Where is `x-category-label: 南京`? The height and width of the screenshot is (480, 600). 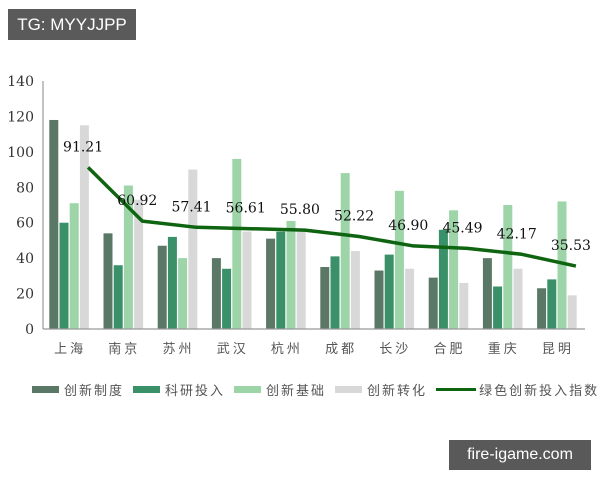
x-category-label: 南京 is located at coordinates (124, 349).